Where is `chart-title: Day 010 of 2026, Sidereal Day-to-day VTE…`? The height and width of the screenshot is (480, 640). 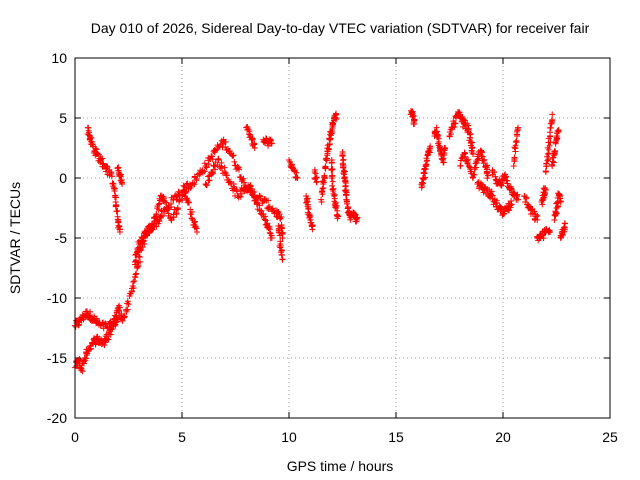 chart-title: Day 010 of 2026, Sidereal Day-to-day VTE… is located at coordinates (340, 28).